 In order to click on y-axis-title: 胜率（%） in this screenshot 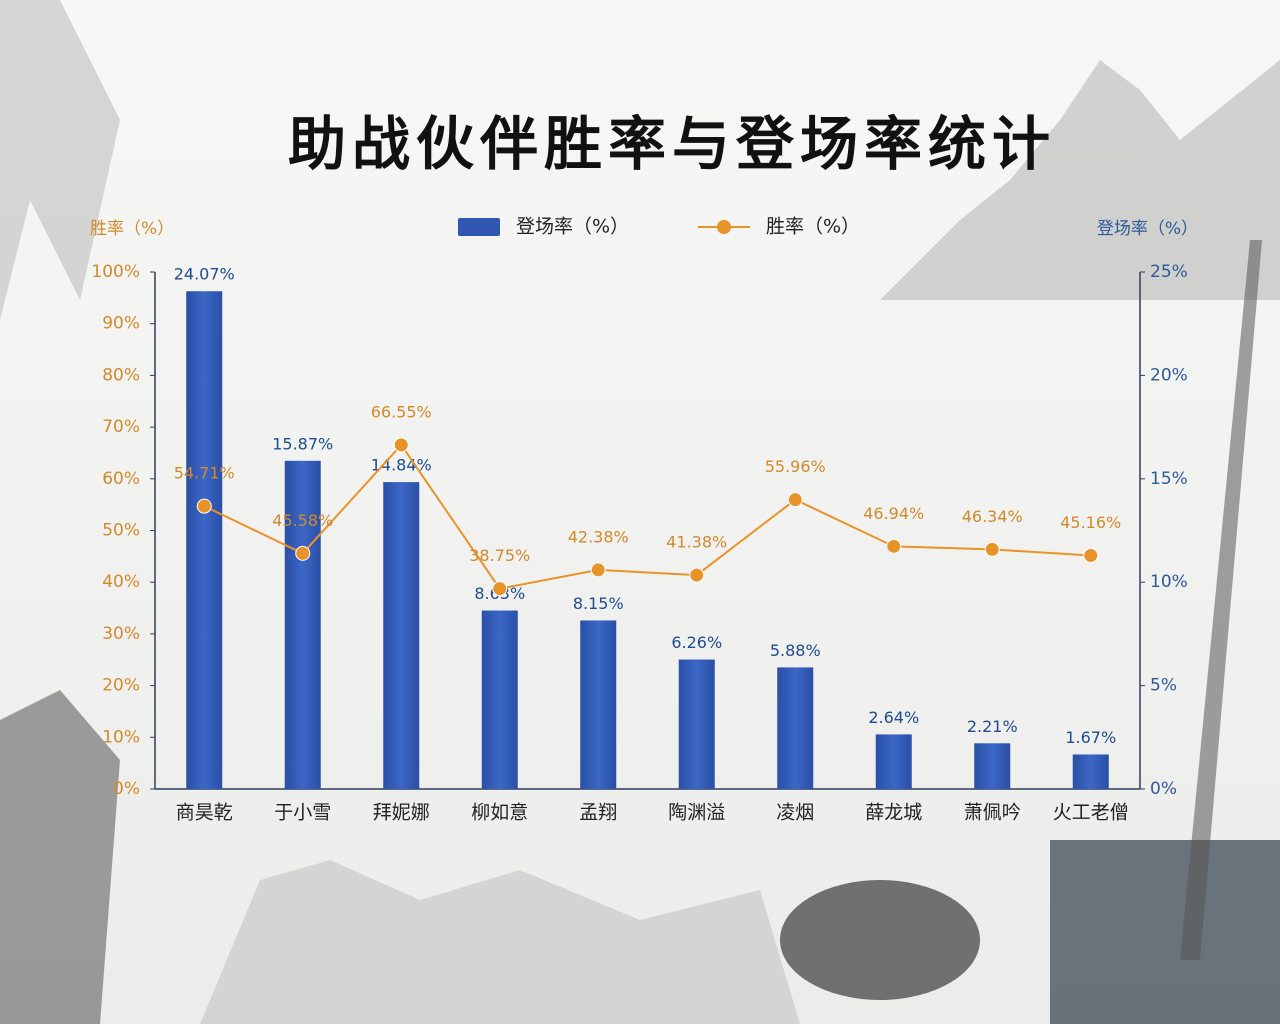, I will do `click(132, 229)`.